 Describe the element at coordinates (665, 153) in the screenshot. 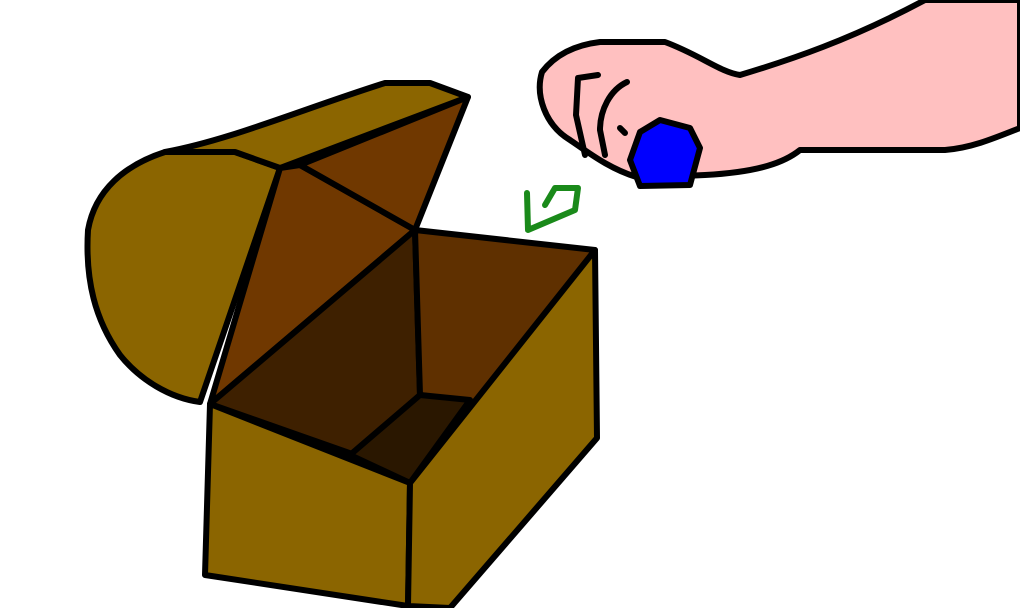

I see `blue-gem` at that location.